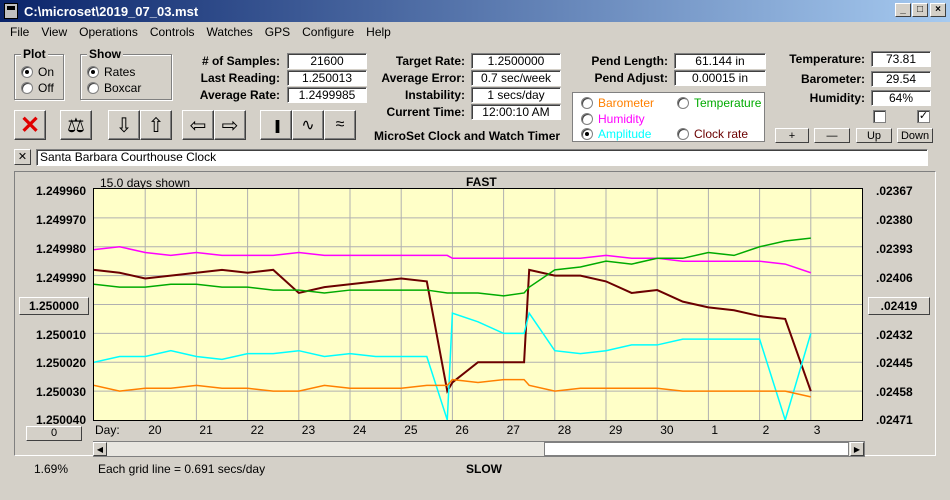 This screenshot has height=500, width=950. Describe the element at coordinates (230, 125) in the screenshot. I see `shift-right-button: ⇨` at that location.